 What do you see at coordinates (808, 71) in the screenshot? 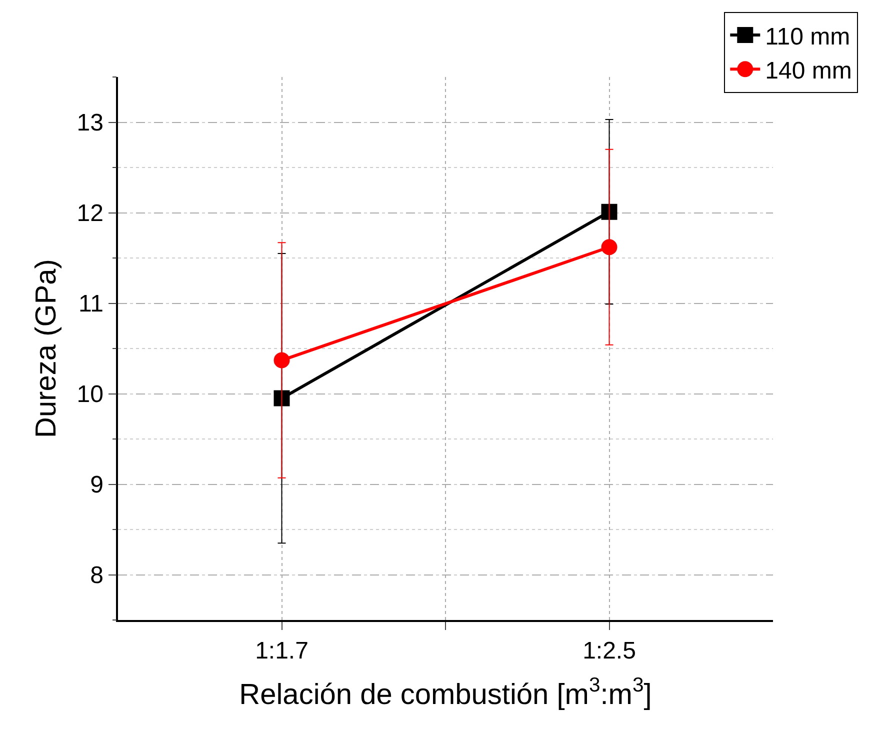
I see `legend-label: 140 mm` at bounding box center [808, 71].